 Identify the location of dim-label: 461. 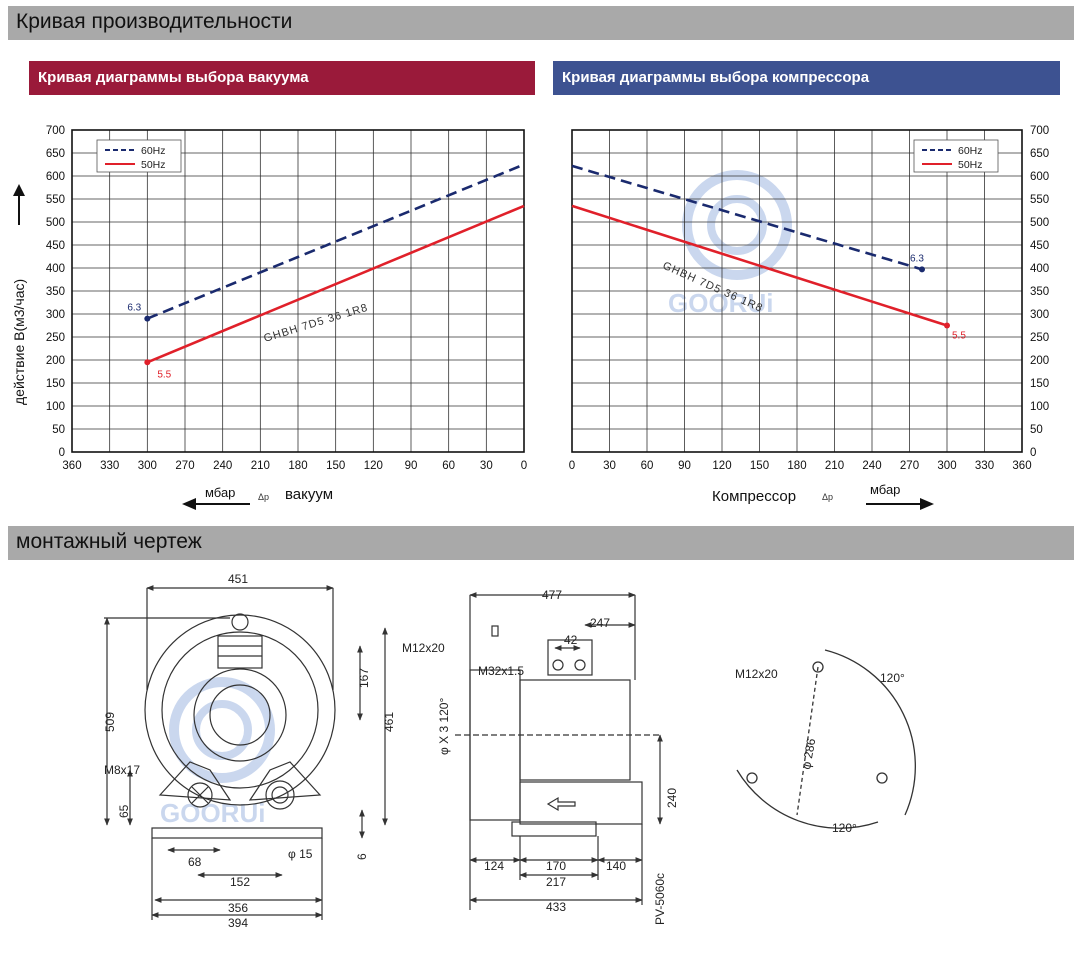
(389, 722).